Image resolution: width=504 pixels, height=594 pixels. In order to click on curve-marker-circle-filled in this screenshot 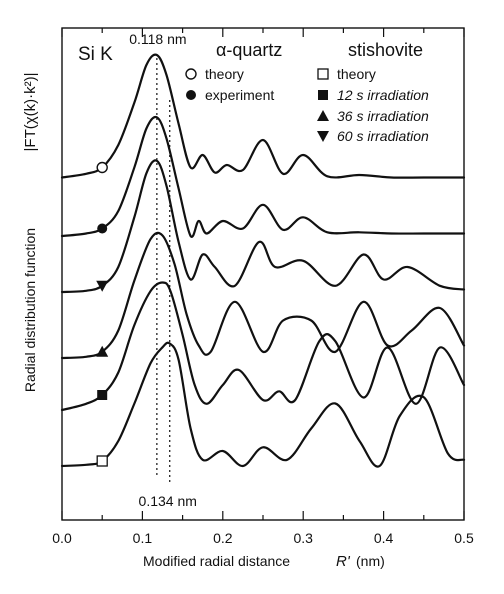, I will do `click(102, 228)`.